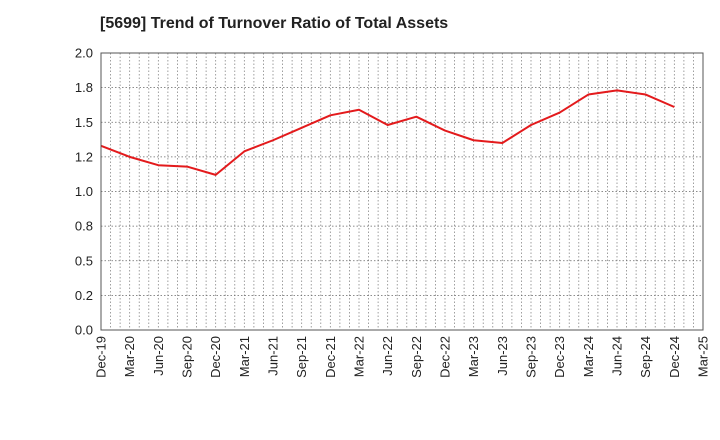 The width and height of the screenshot is (720, 440). I want to click on x-tick-label: Jun-20, so click(158, 356).